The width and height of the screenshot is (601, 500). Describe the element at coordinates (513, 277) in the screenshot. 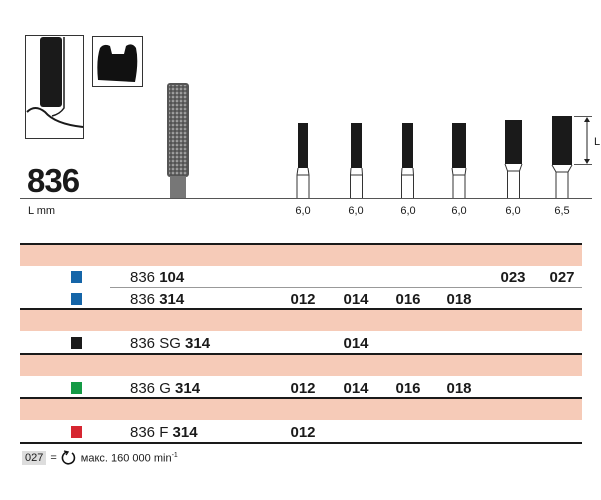

I see `size-code: 023` at that location.